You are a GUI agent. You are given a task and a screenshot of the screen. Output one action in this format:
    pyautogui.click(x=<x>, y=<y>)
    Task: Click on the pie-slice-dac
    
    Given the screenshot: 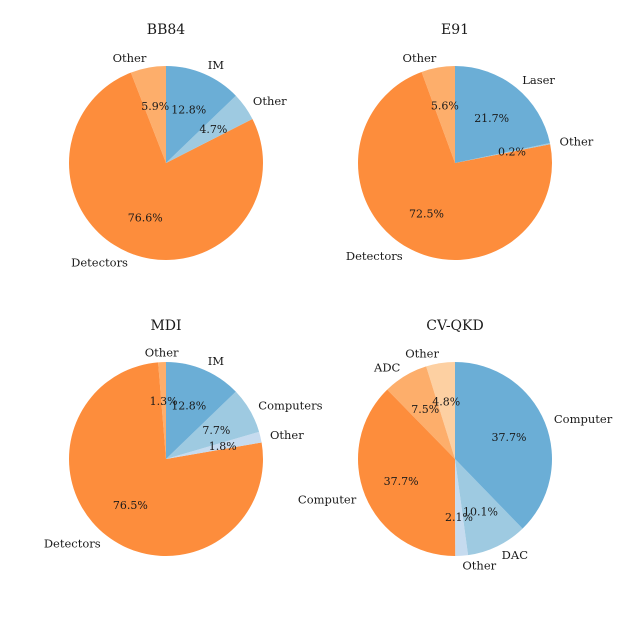 What is the action you would take?
    pyautogui.click(x=489, y=507)
    